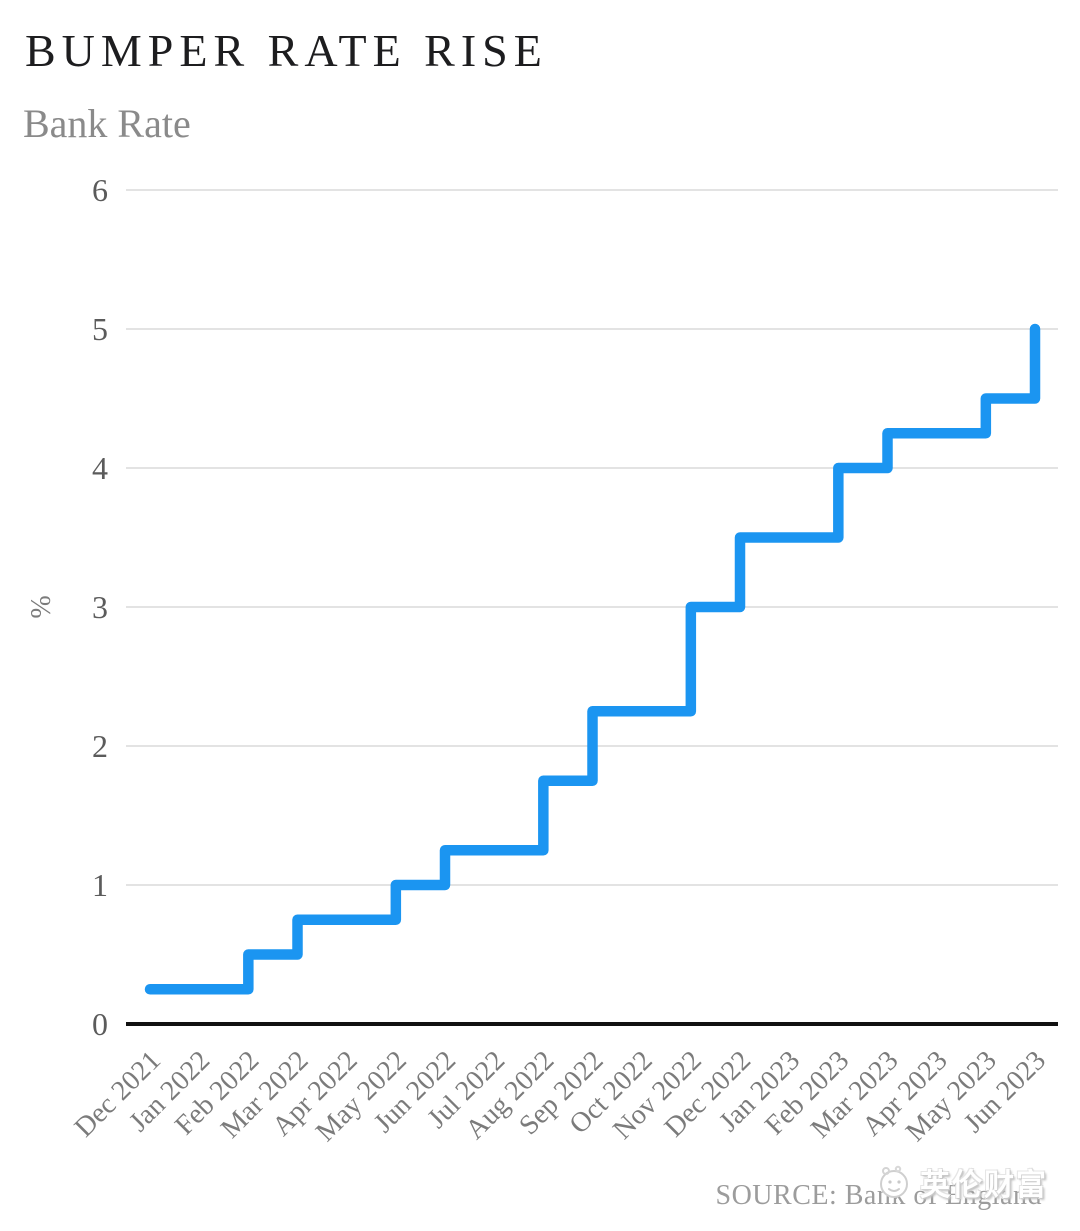 This screenshot has width=1080, height=1231. I want to click on y-tick-label-3: 3, so click(100, 607).